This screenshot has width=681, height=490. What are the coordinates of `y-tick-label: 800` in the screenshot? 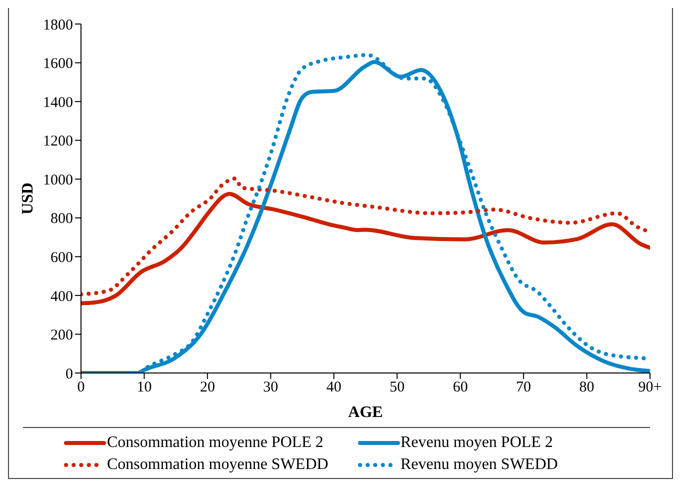 It's located at (61, 219).